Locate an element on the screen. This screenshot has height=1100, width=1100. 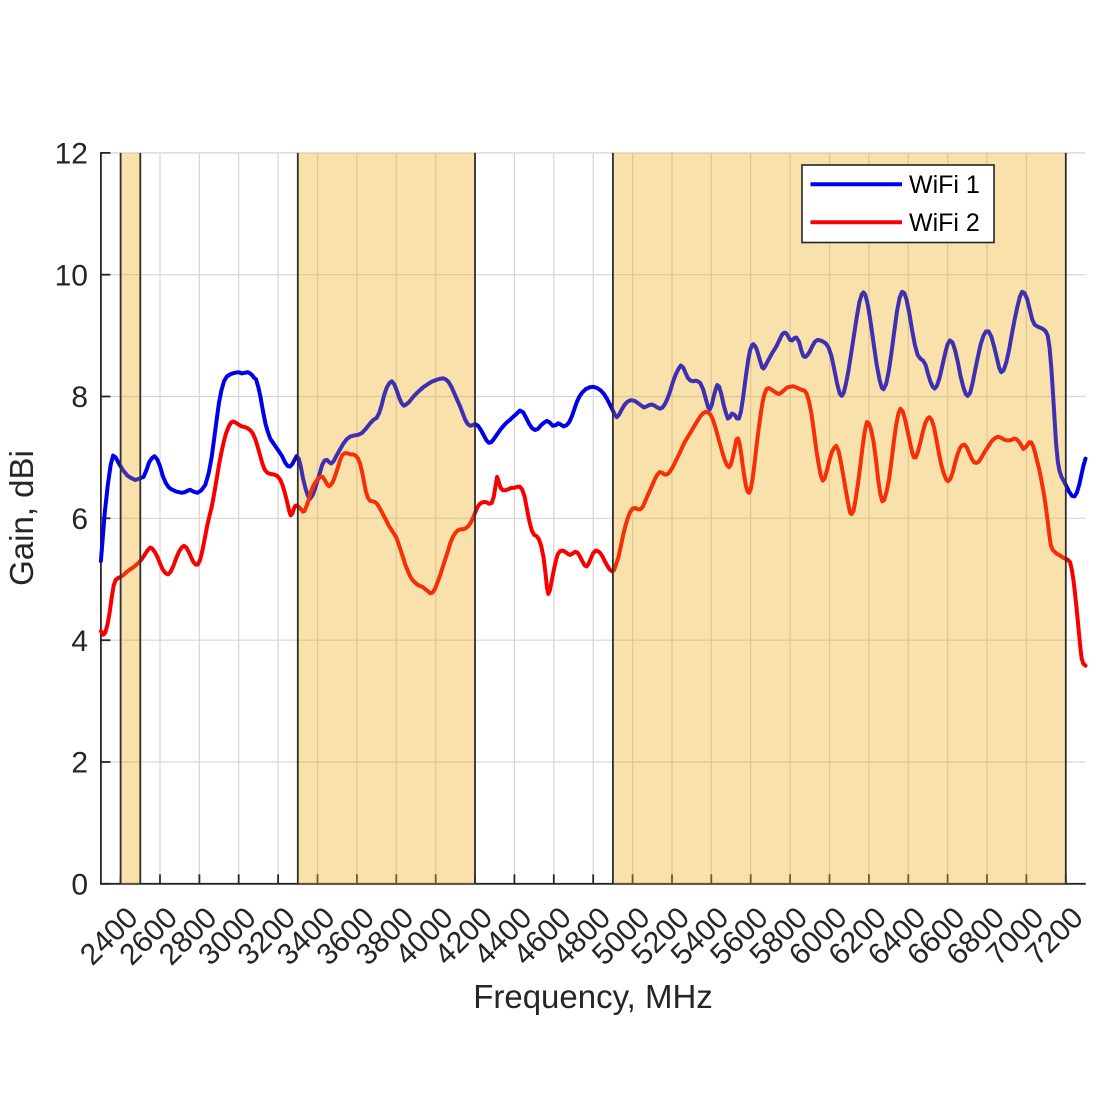
svg-text: Gain, dBi is located at coordinates (21, 518).